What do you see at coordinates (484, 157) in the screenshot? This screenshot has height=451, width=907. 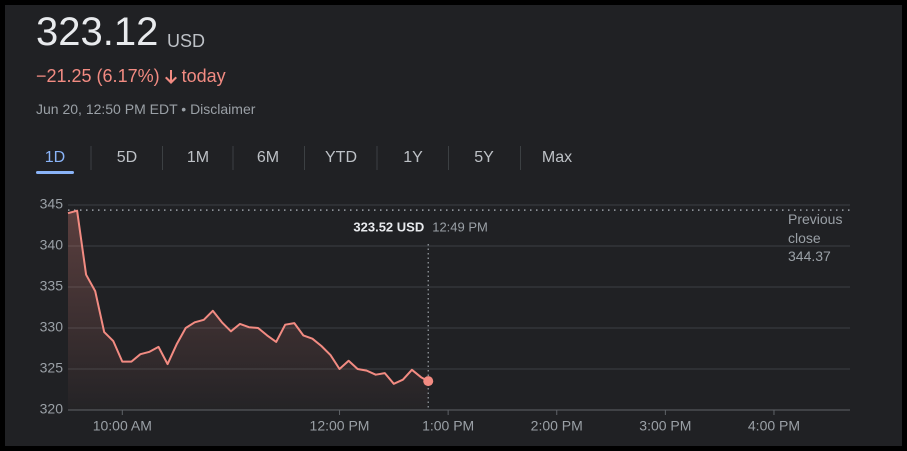 I see `range-tab: 5Y` at bounding box center [484, 157].